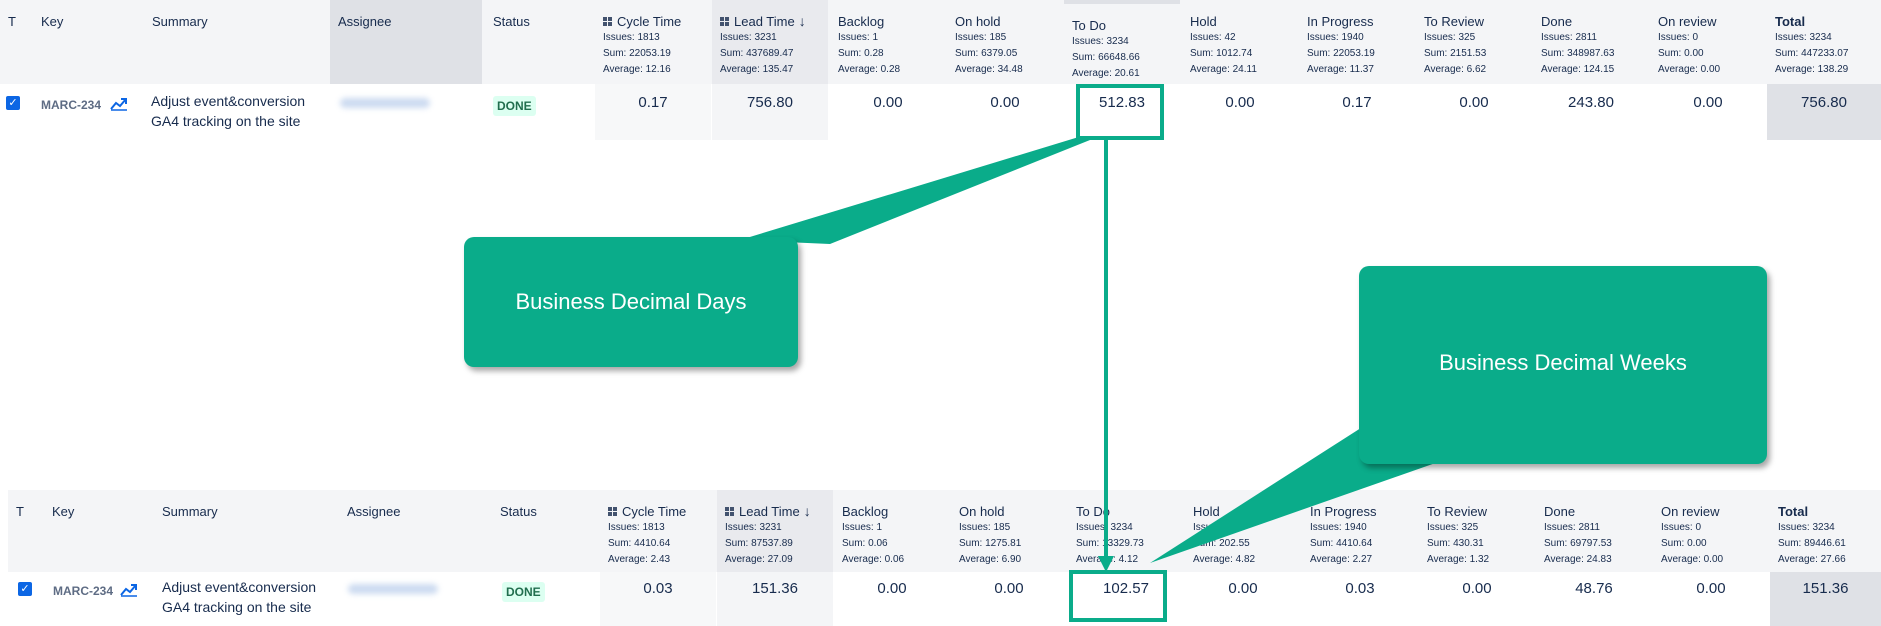 This screenshot has width=1881, height=626. Describe the element at coordinates (653, 102) in the screenshot. I see `cell-cycle-time: 0.17` at that location.